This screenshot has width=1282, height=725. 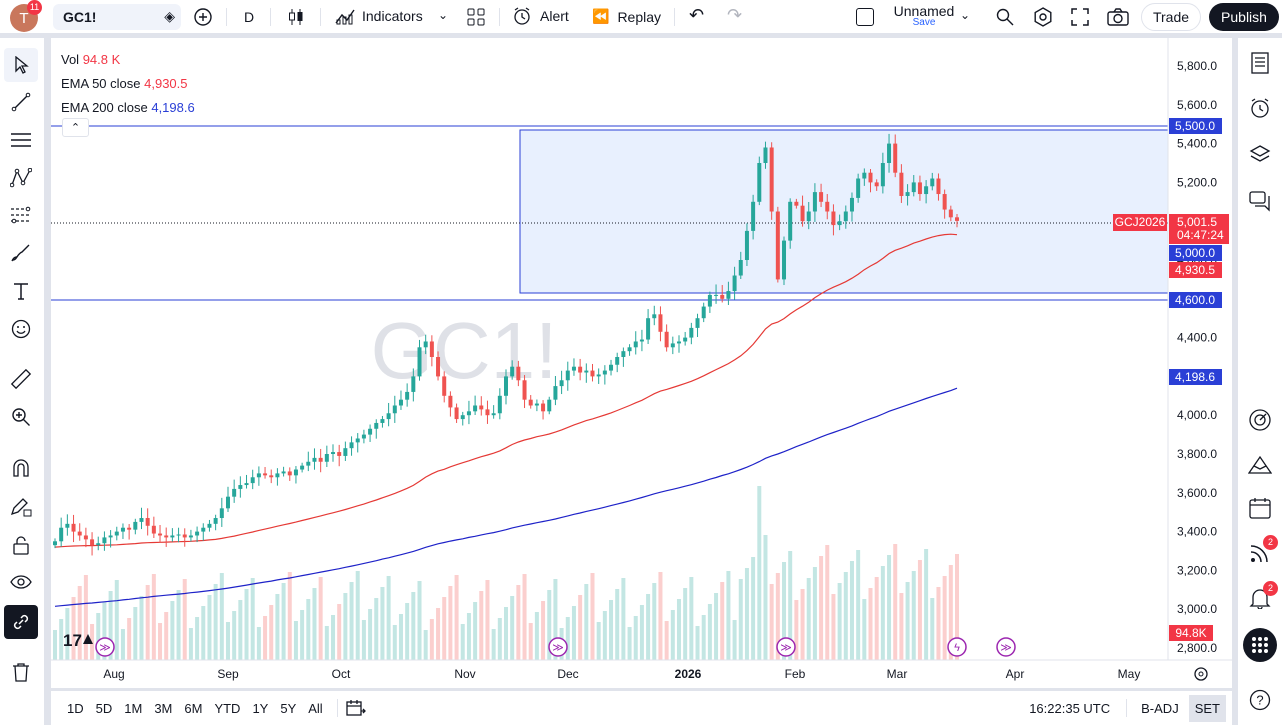 What do you see at coordinates (288, 708) in the screenshot?
I see `range-button-5y: 5Y` at bounding box center [288, 708].